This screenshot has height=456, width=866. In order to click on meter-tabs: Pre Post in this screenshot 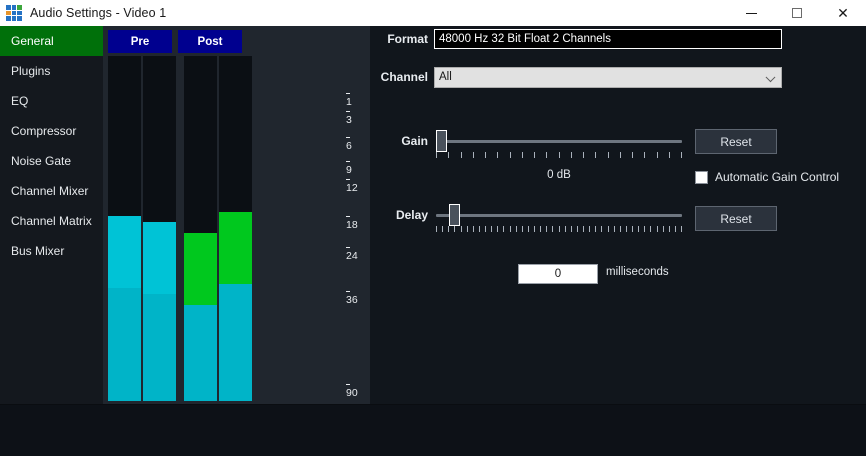, I will do `click(175, 41)`.